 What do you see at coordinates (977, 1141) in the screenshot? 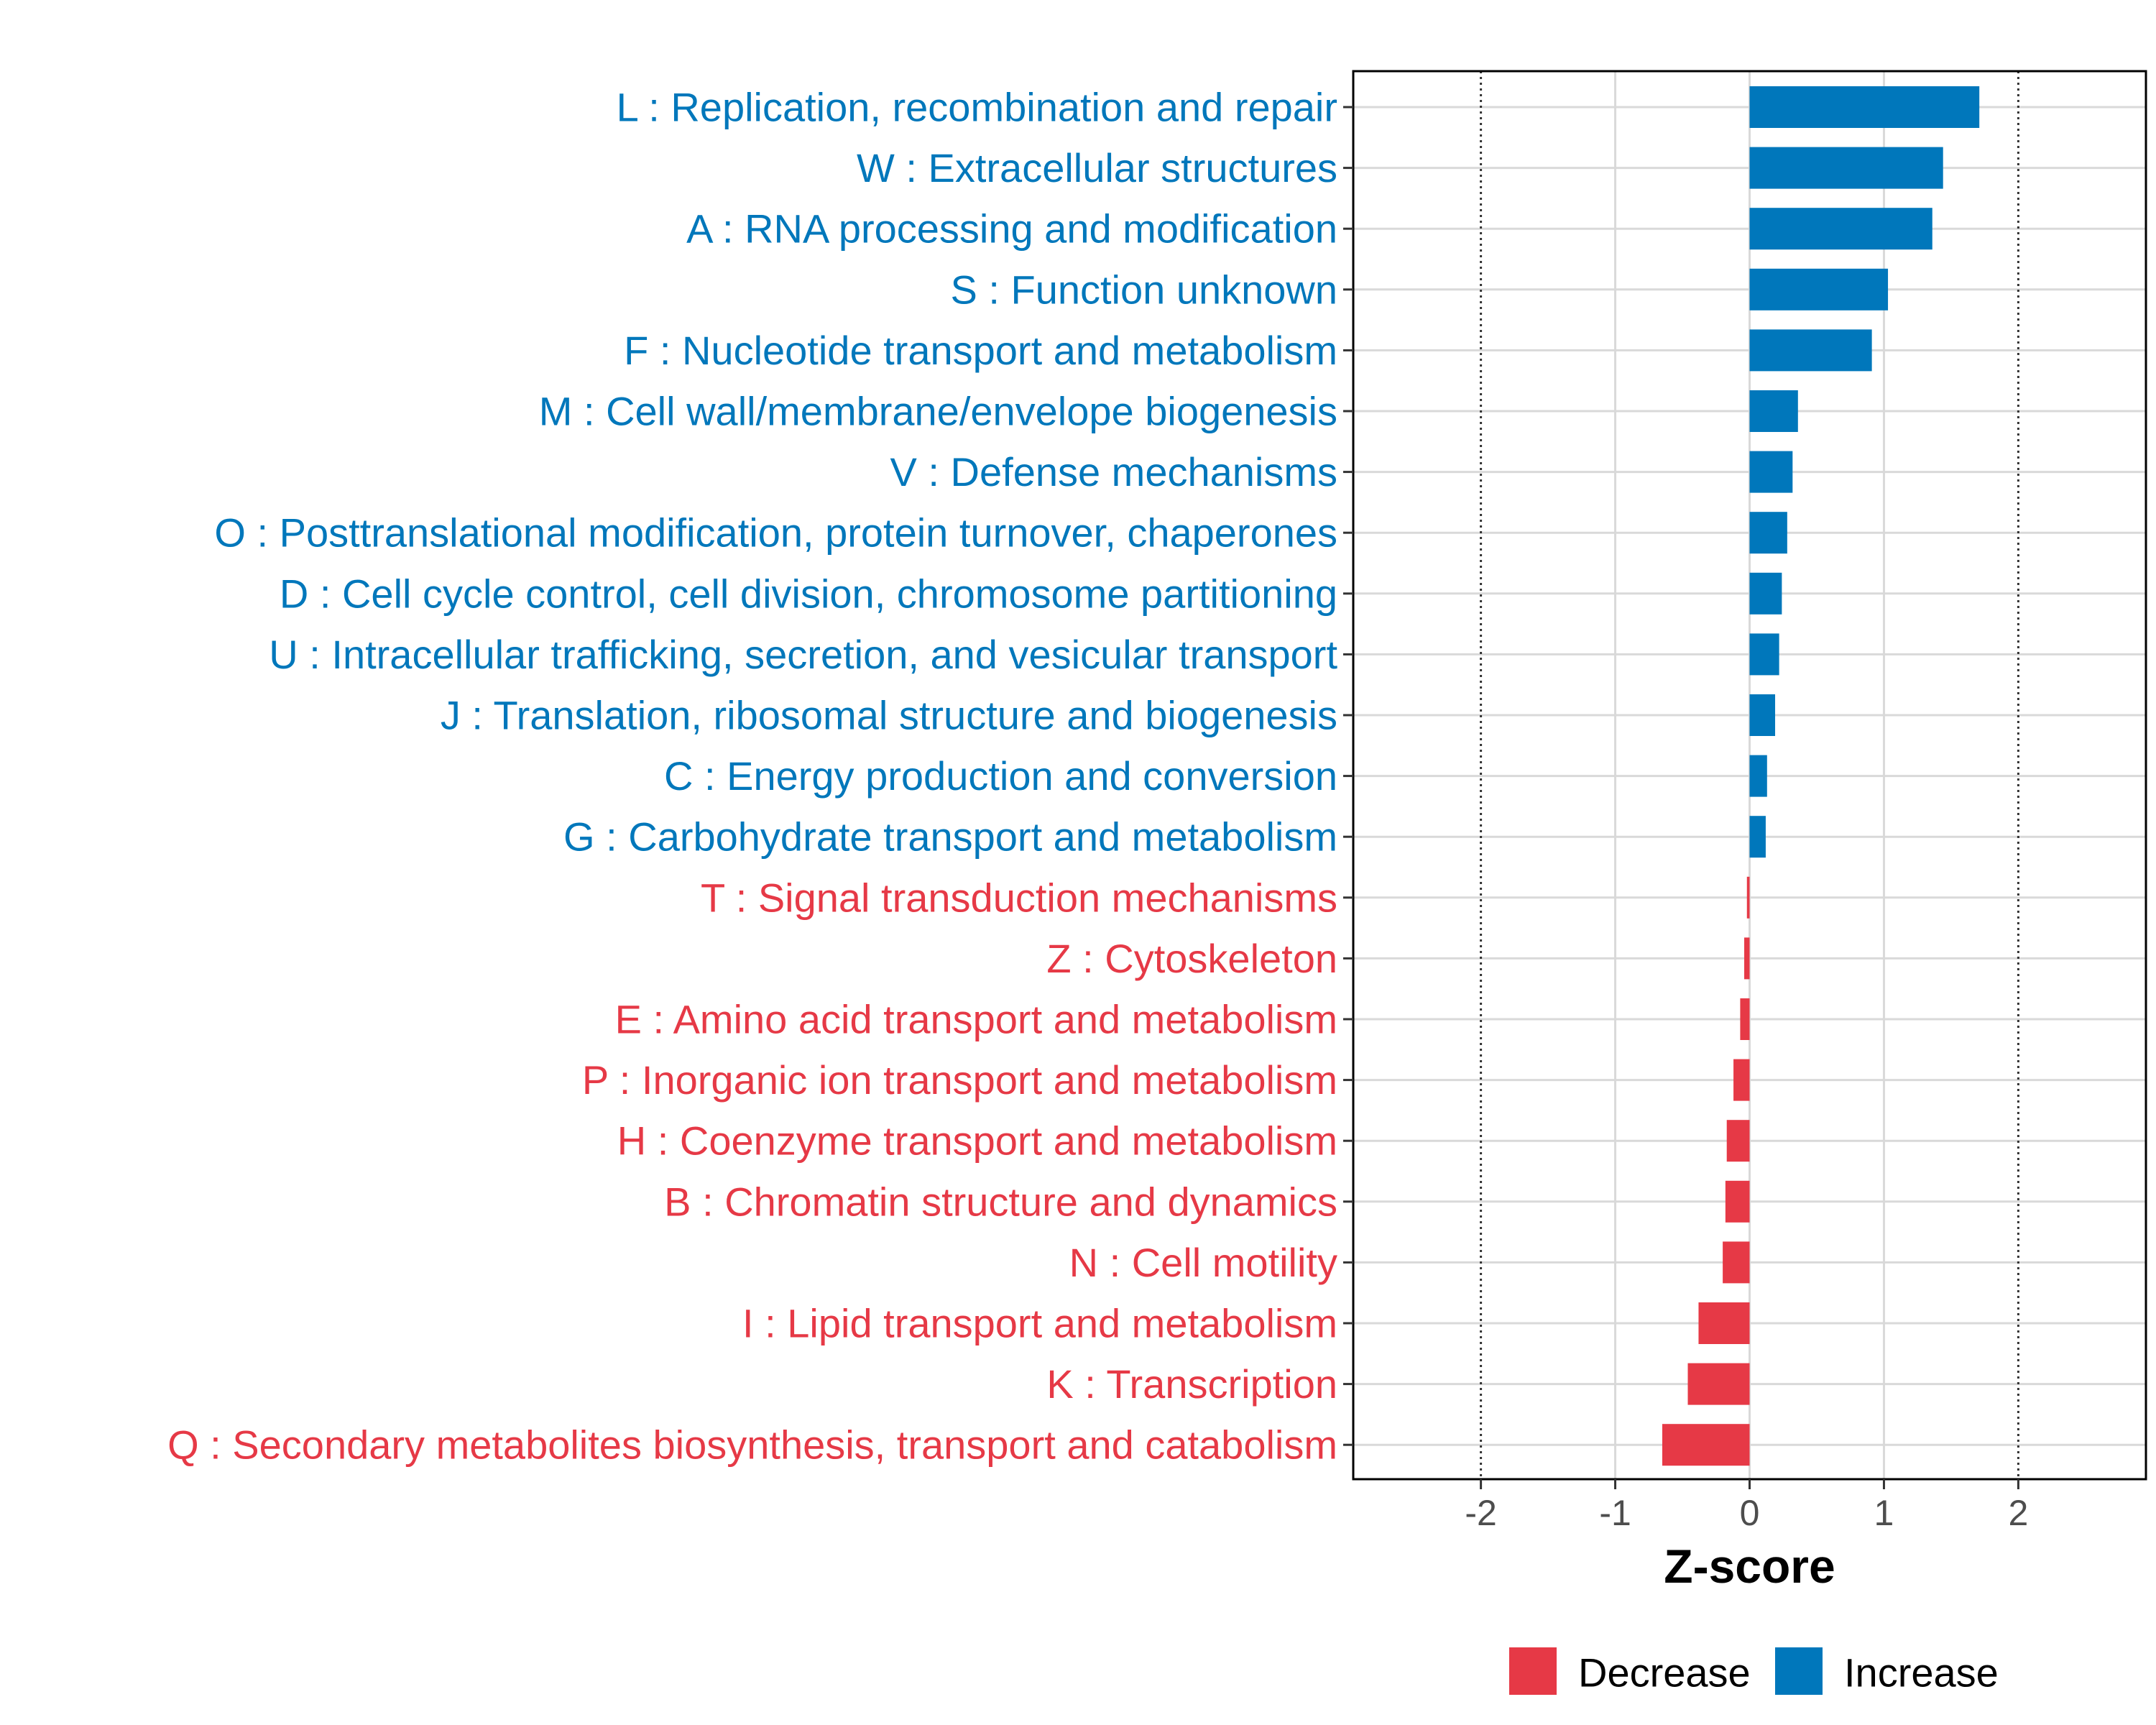
I see `category-label: H : Coenzyme transport and metabolism` at bounding box center [977, 1141].